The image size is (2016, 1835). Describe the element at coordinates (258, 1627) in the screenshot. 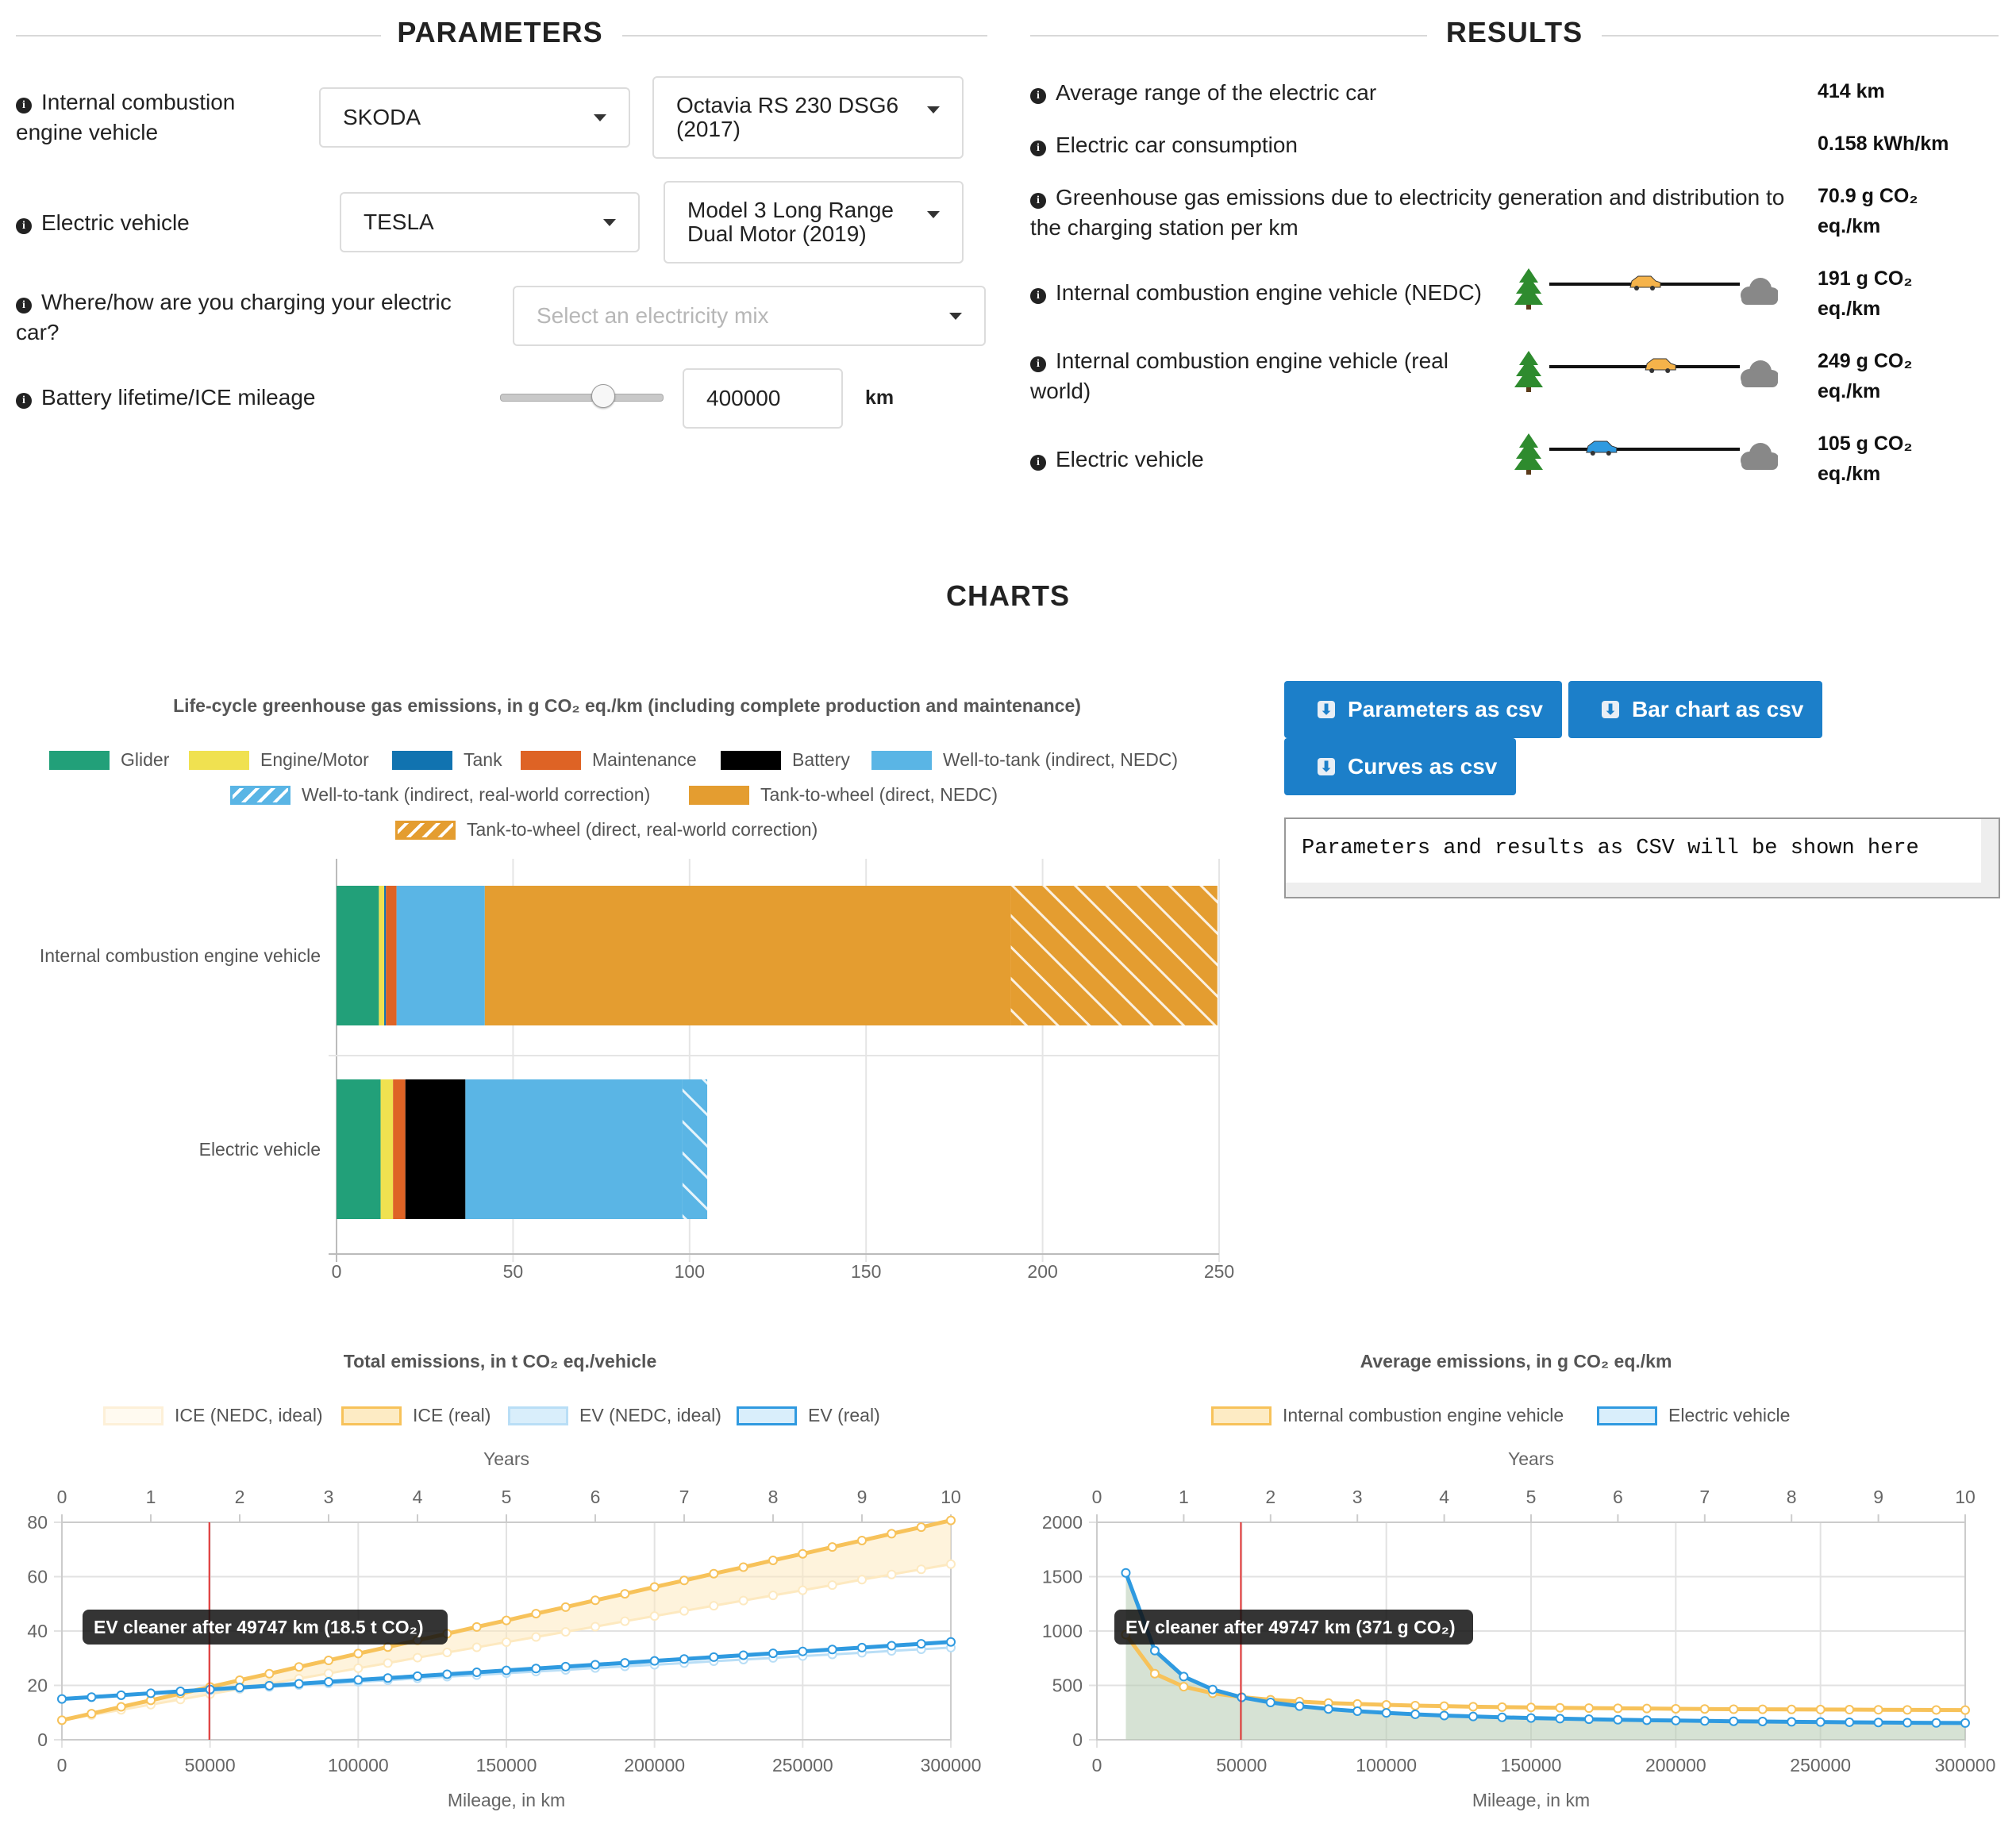

I see `crossover-annotation: EV cleaner after 49747 km (18.5 t CO₂)` at that location.